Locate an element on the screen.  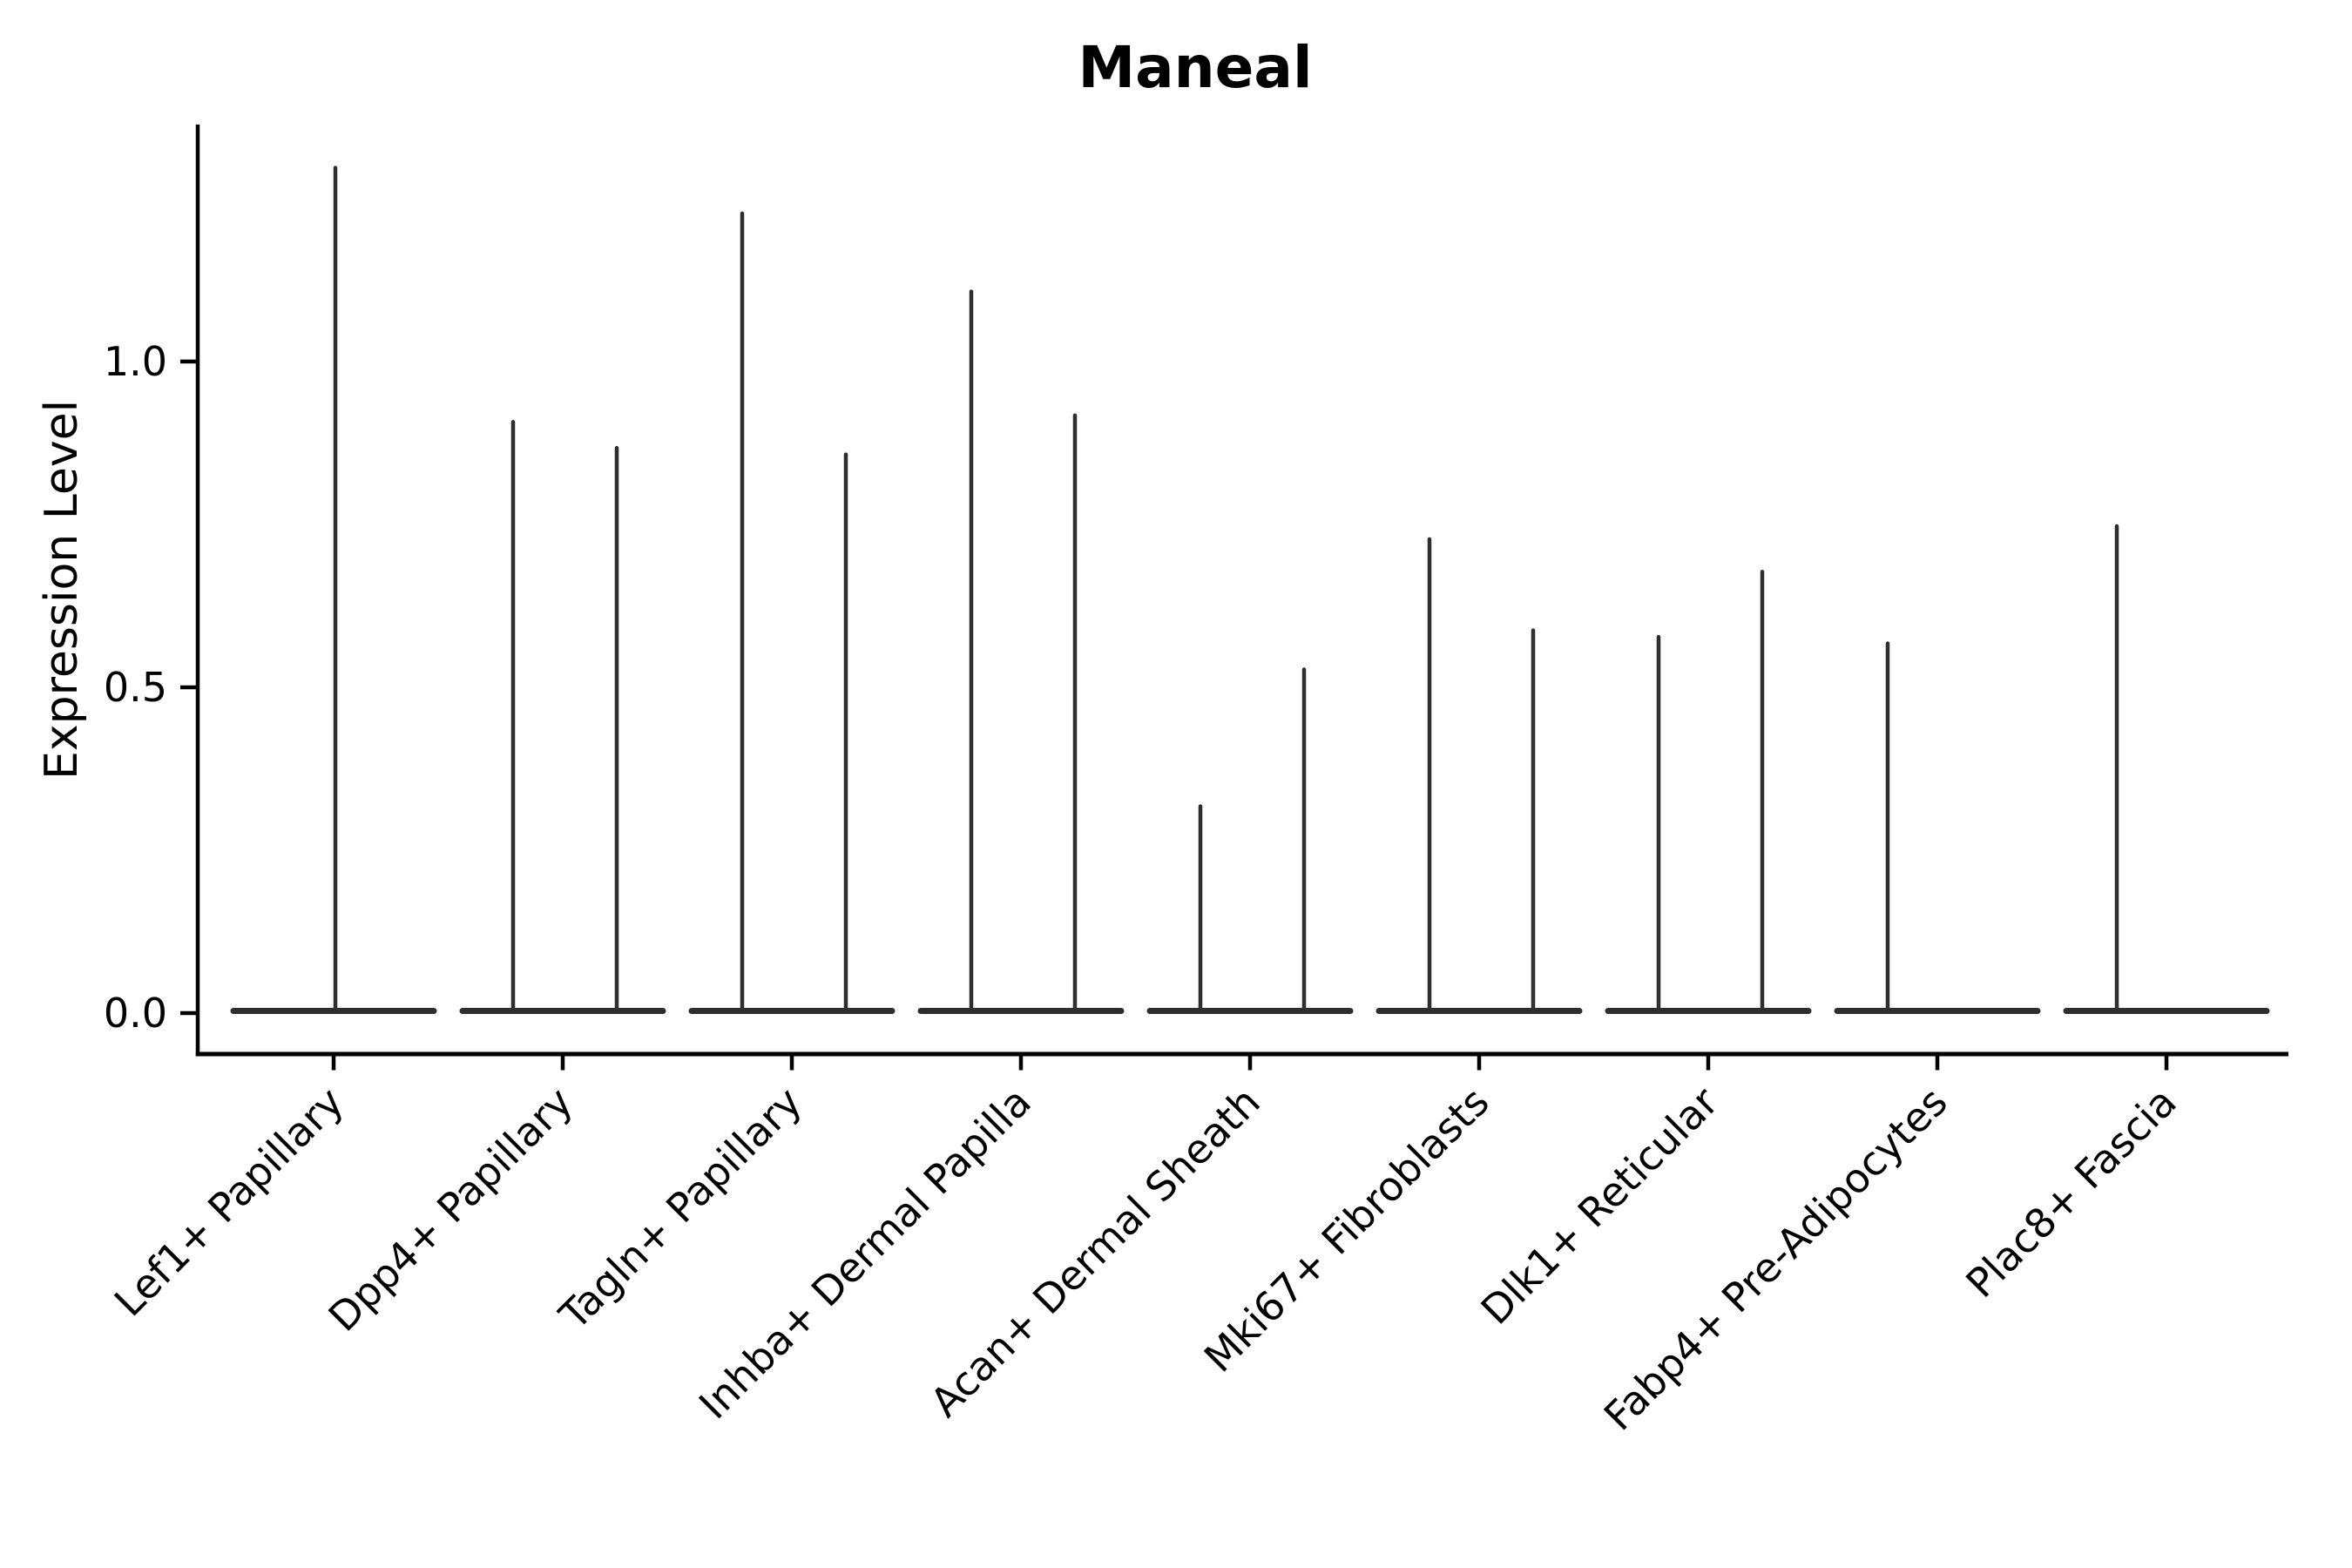
x-tick-label: Lef1+ Papillary is located at coordinates (229, 1202).